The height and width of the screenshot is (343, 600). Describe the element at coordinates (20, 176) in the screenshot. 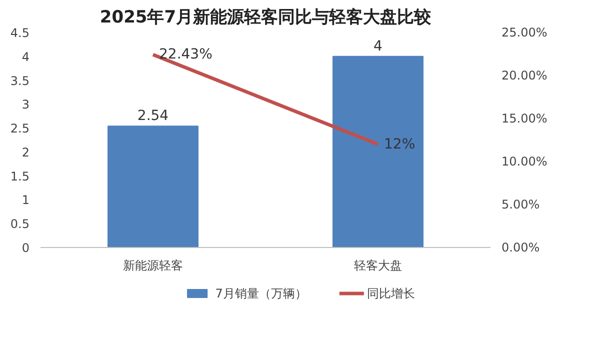

I see `y-tick-label: 1.5` at that location.